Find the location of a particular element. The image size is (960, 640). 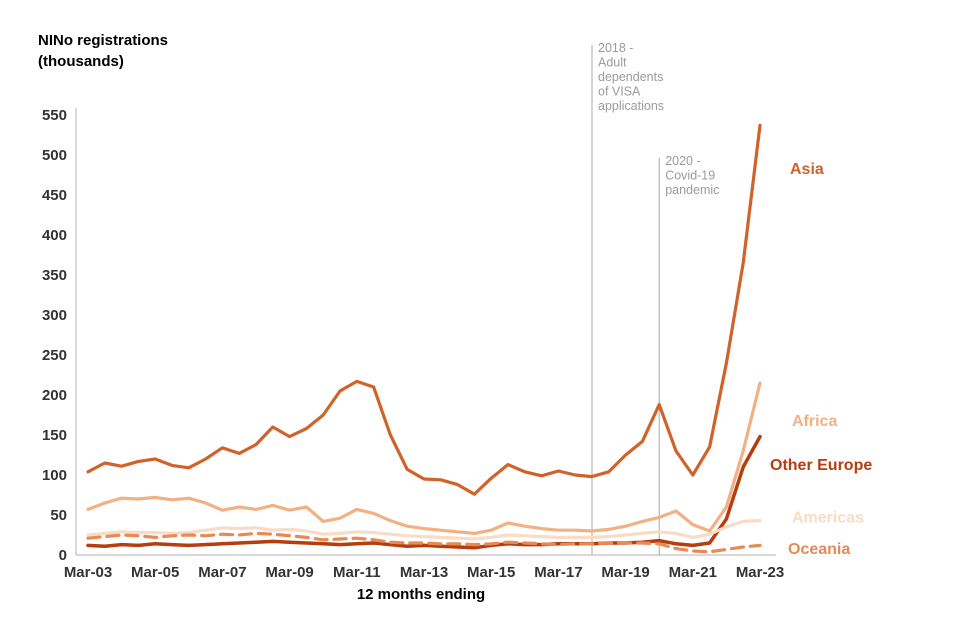

series-line-americas is located at coordinates (424, 529).